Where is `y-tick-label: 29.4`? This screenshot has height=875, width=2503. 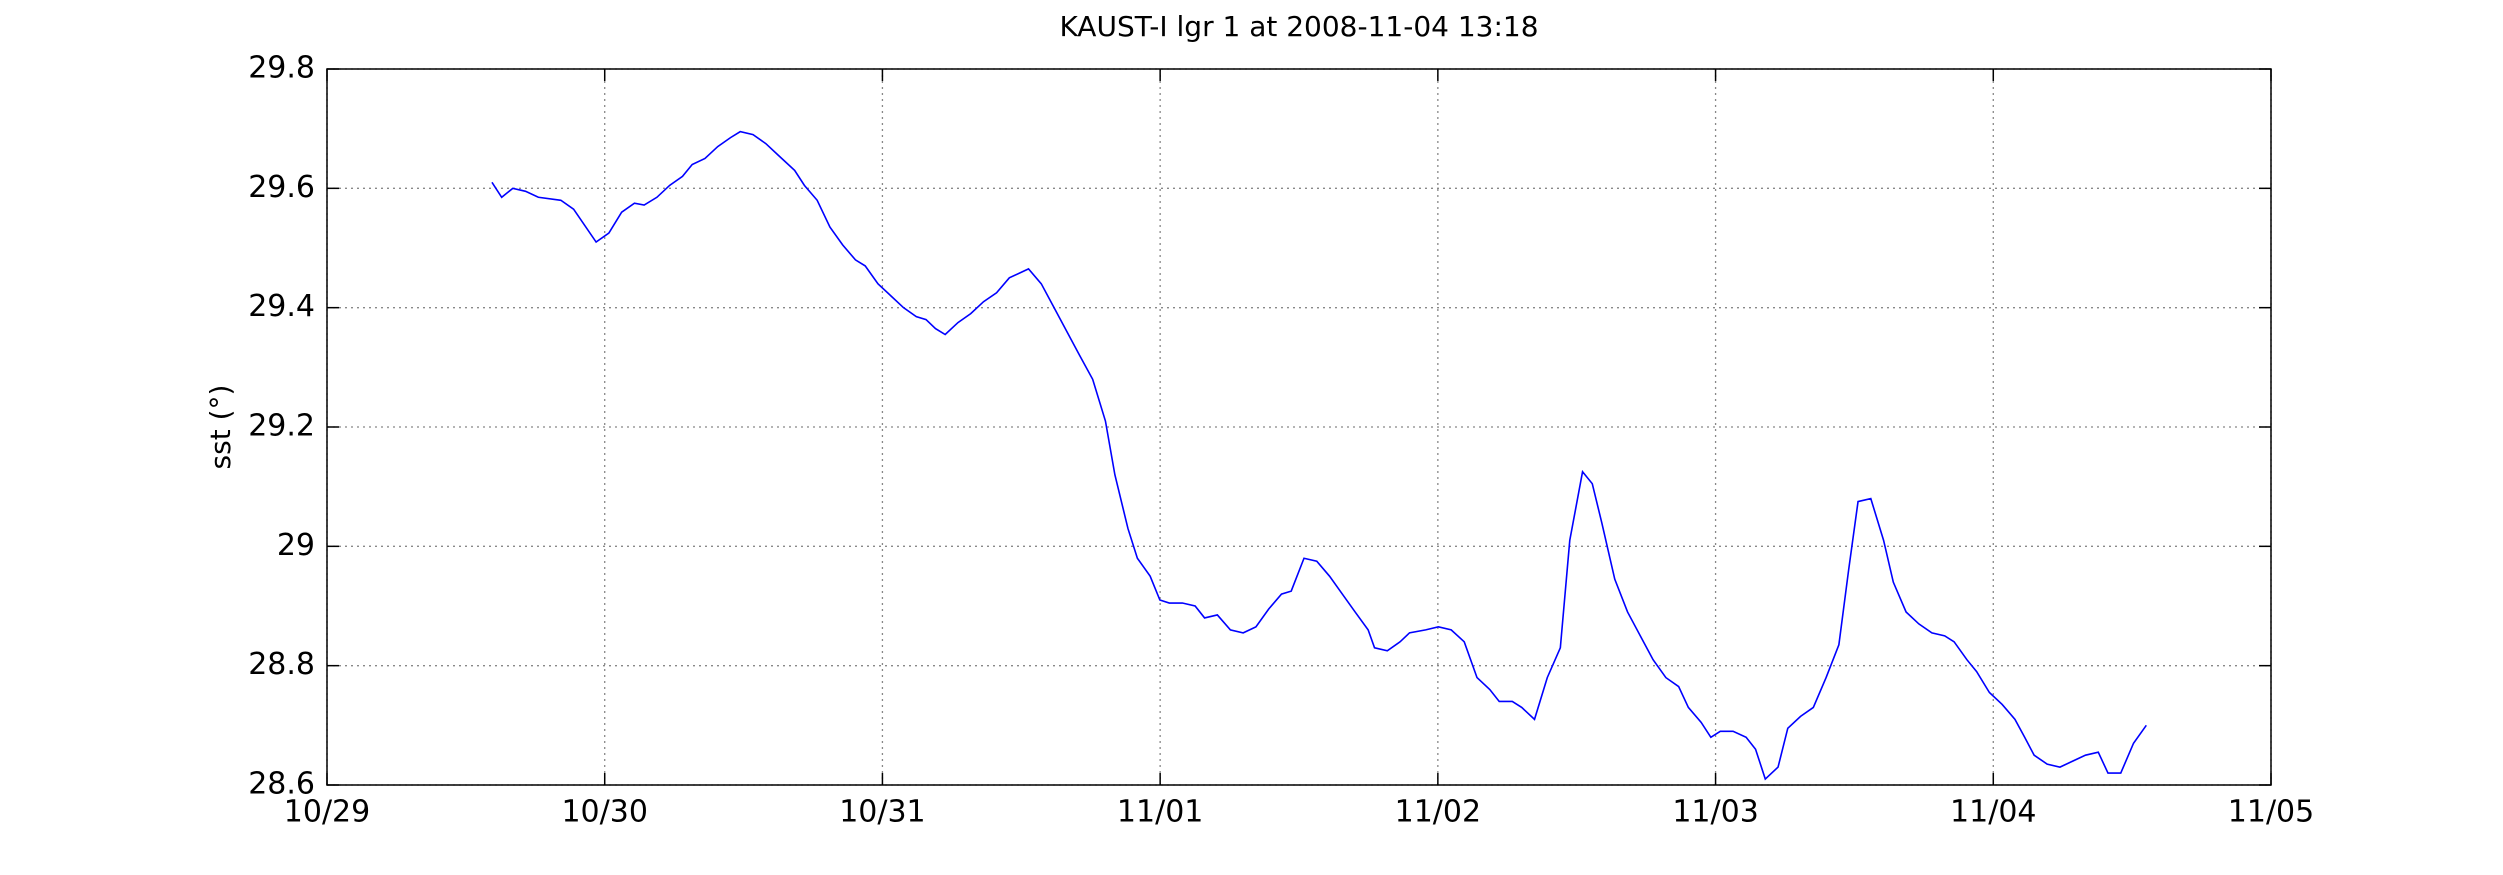 y-tick-label: 29.4 is located at coordinates (281, 306).